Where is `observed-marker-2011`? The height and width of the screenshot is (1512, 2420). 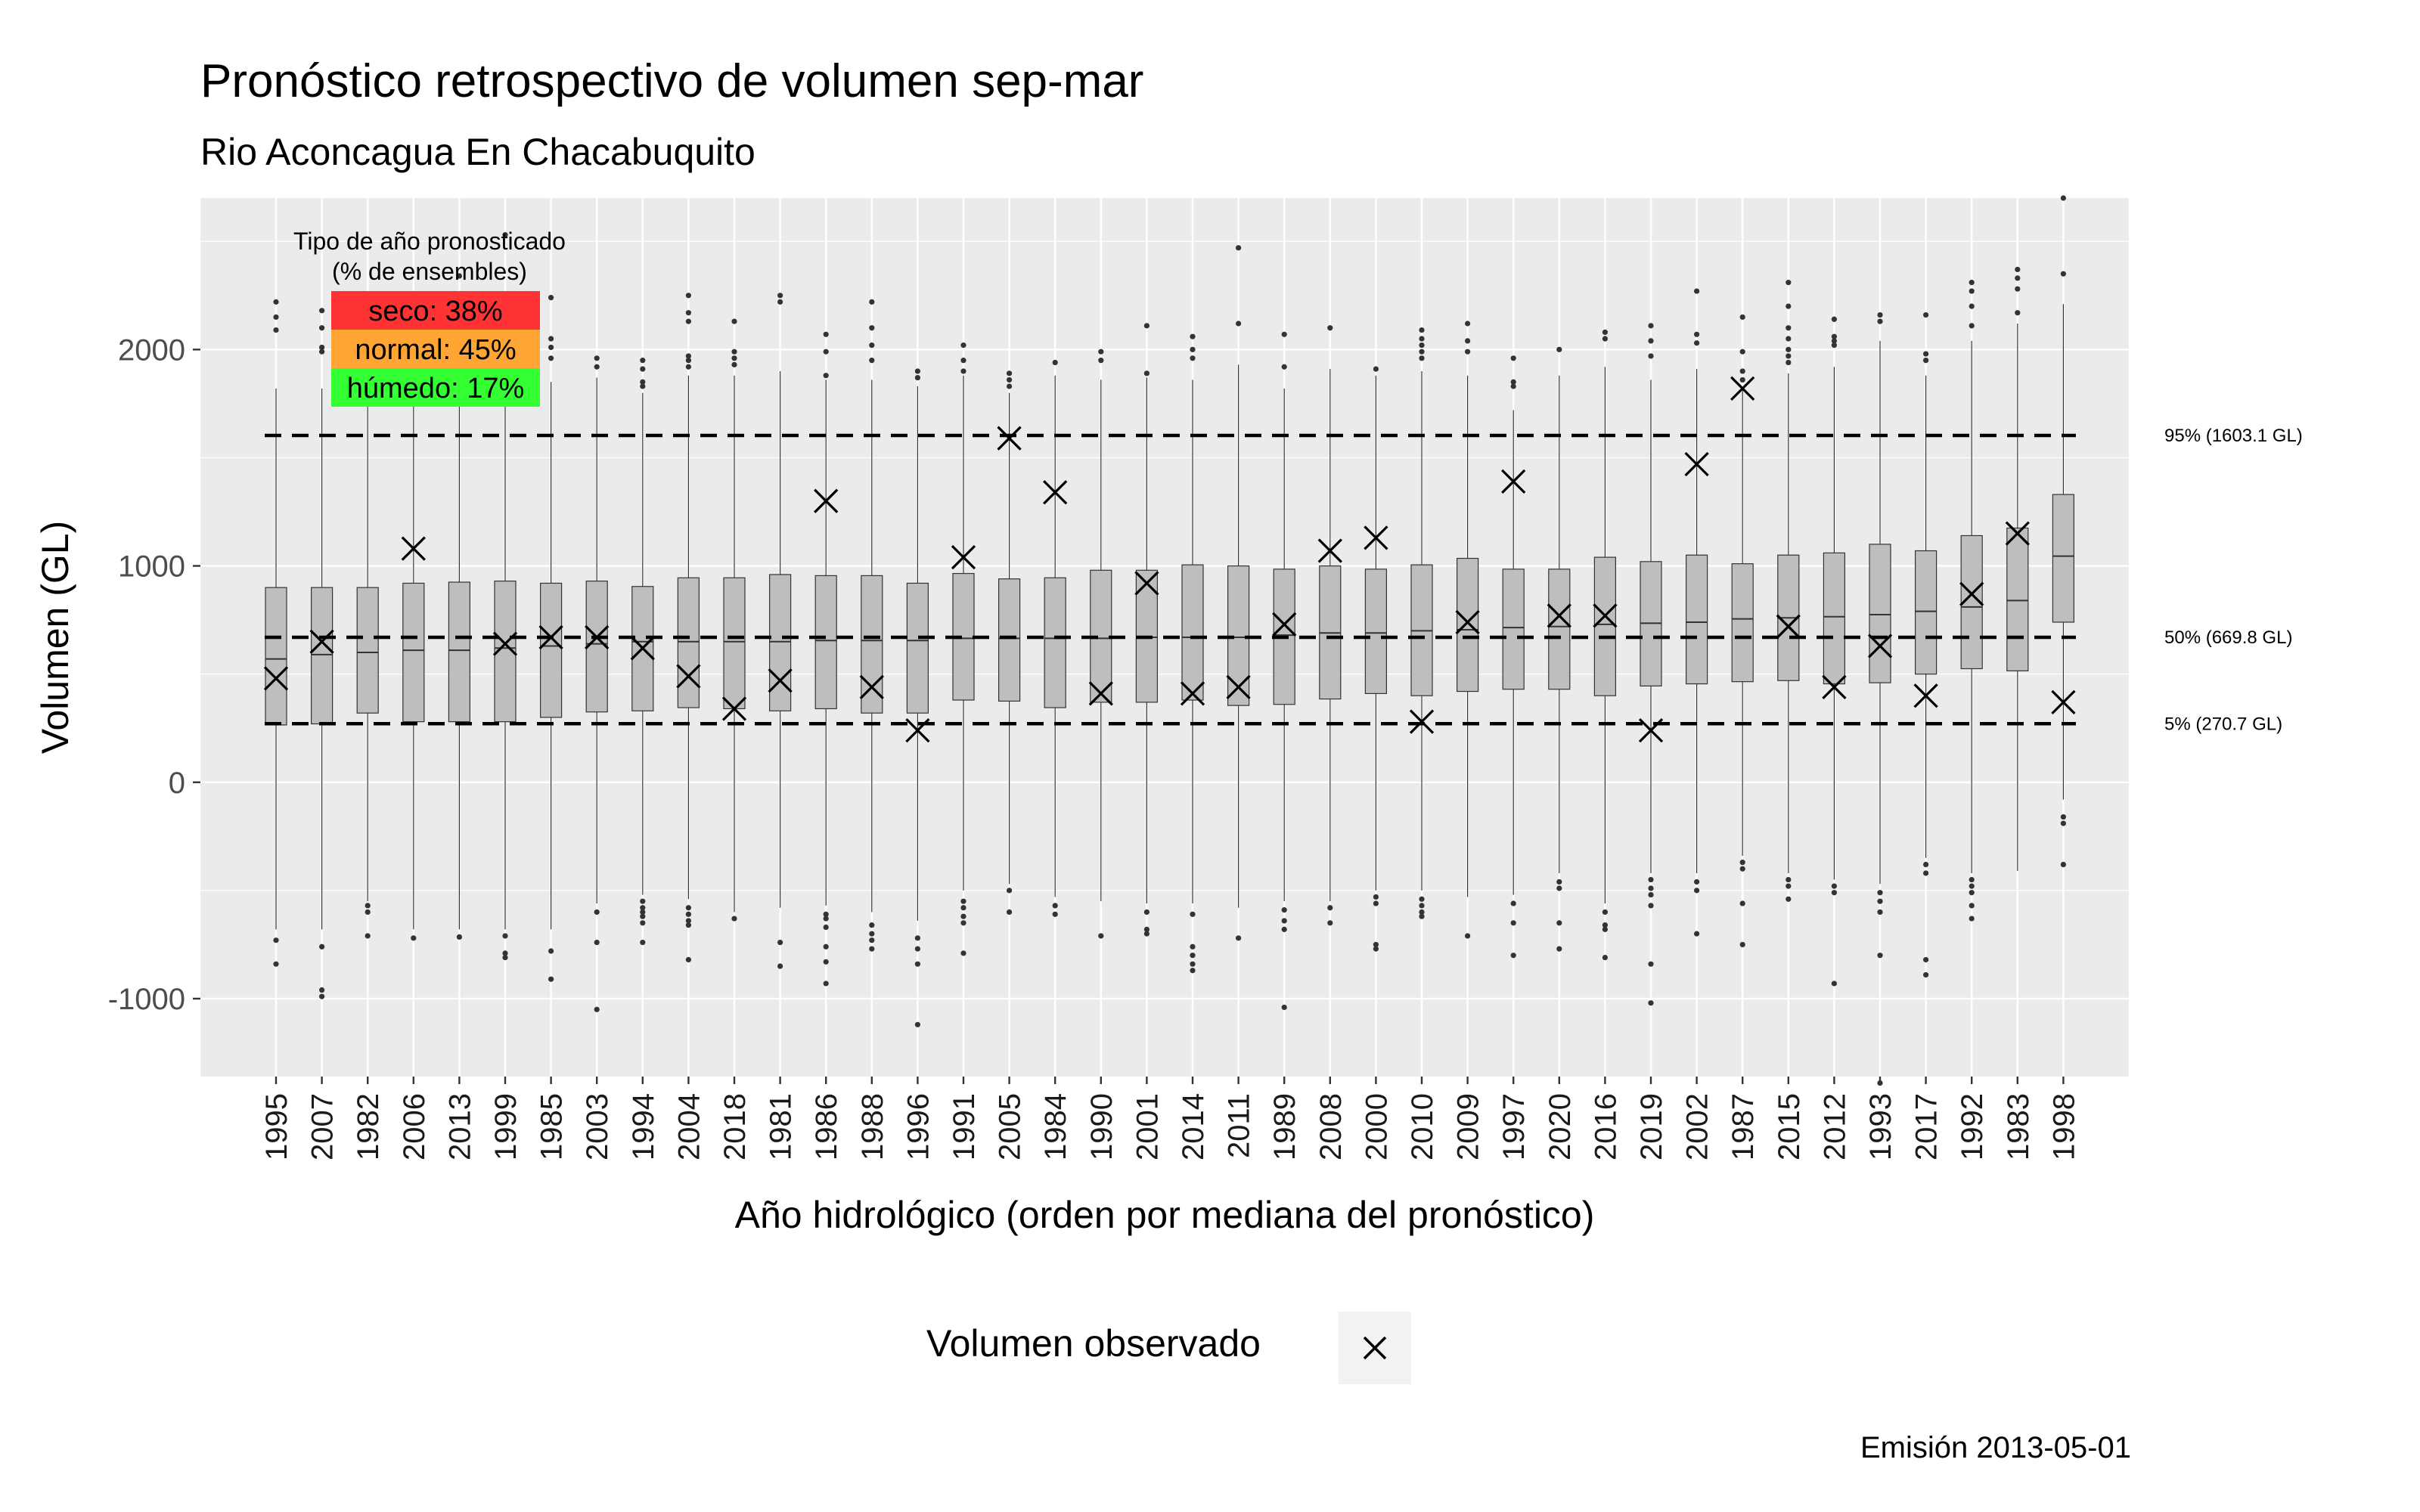 observed-marker-2011 is located at coordinates (1238, 686).